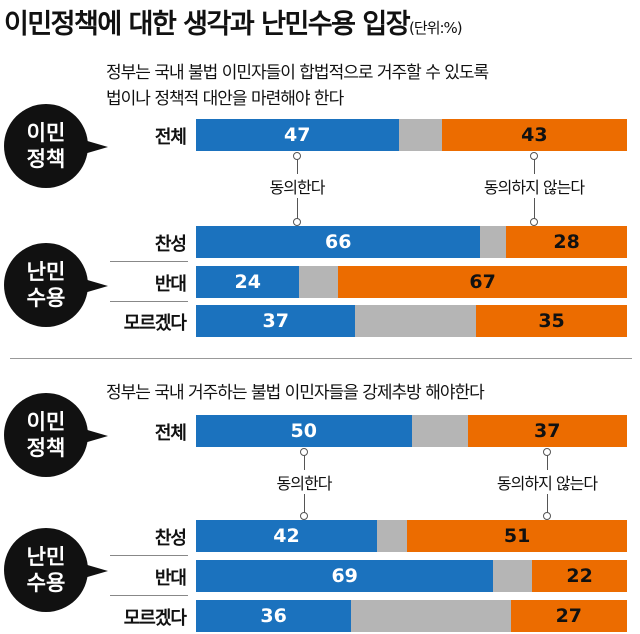 This screenshot has height=634, width=640. Describe the element at coordinates (568, 616) in the screenshot. I see `bar-disagree: 27` at that location.